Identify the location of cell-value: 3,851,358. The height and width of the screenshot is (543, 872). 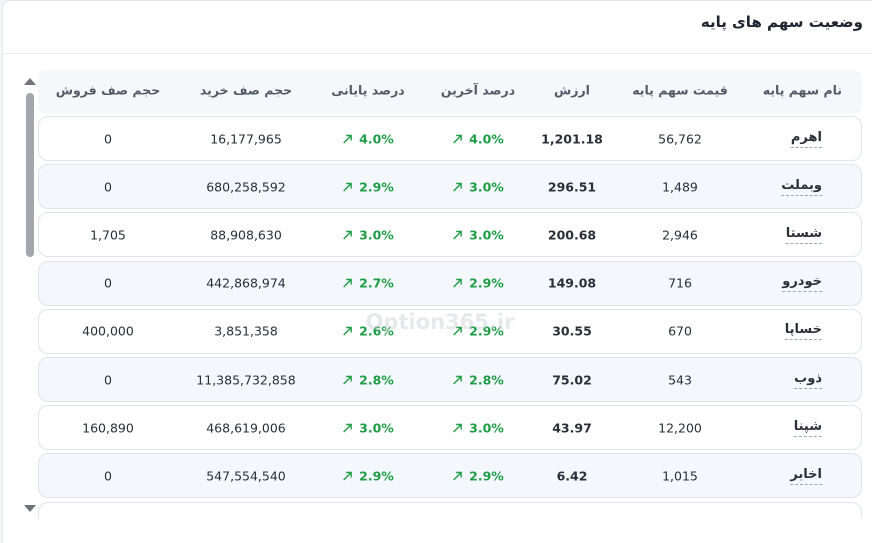
(246, 331).